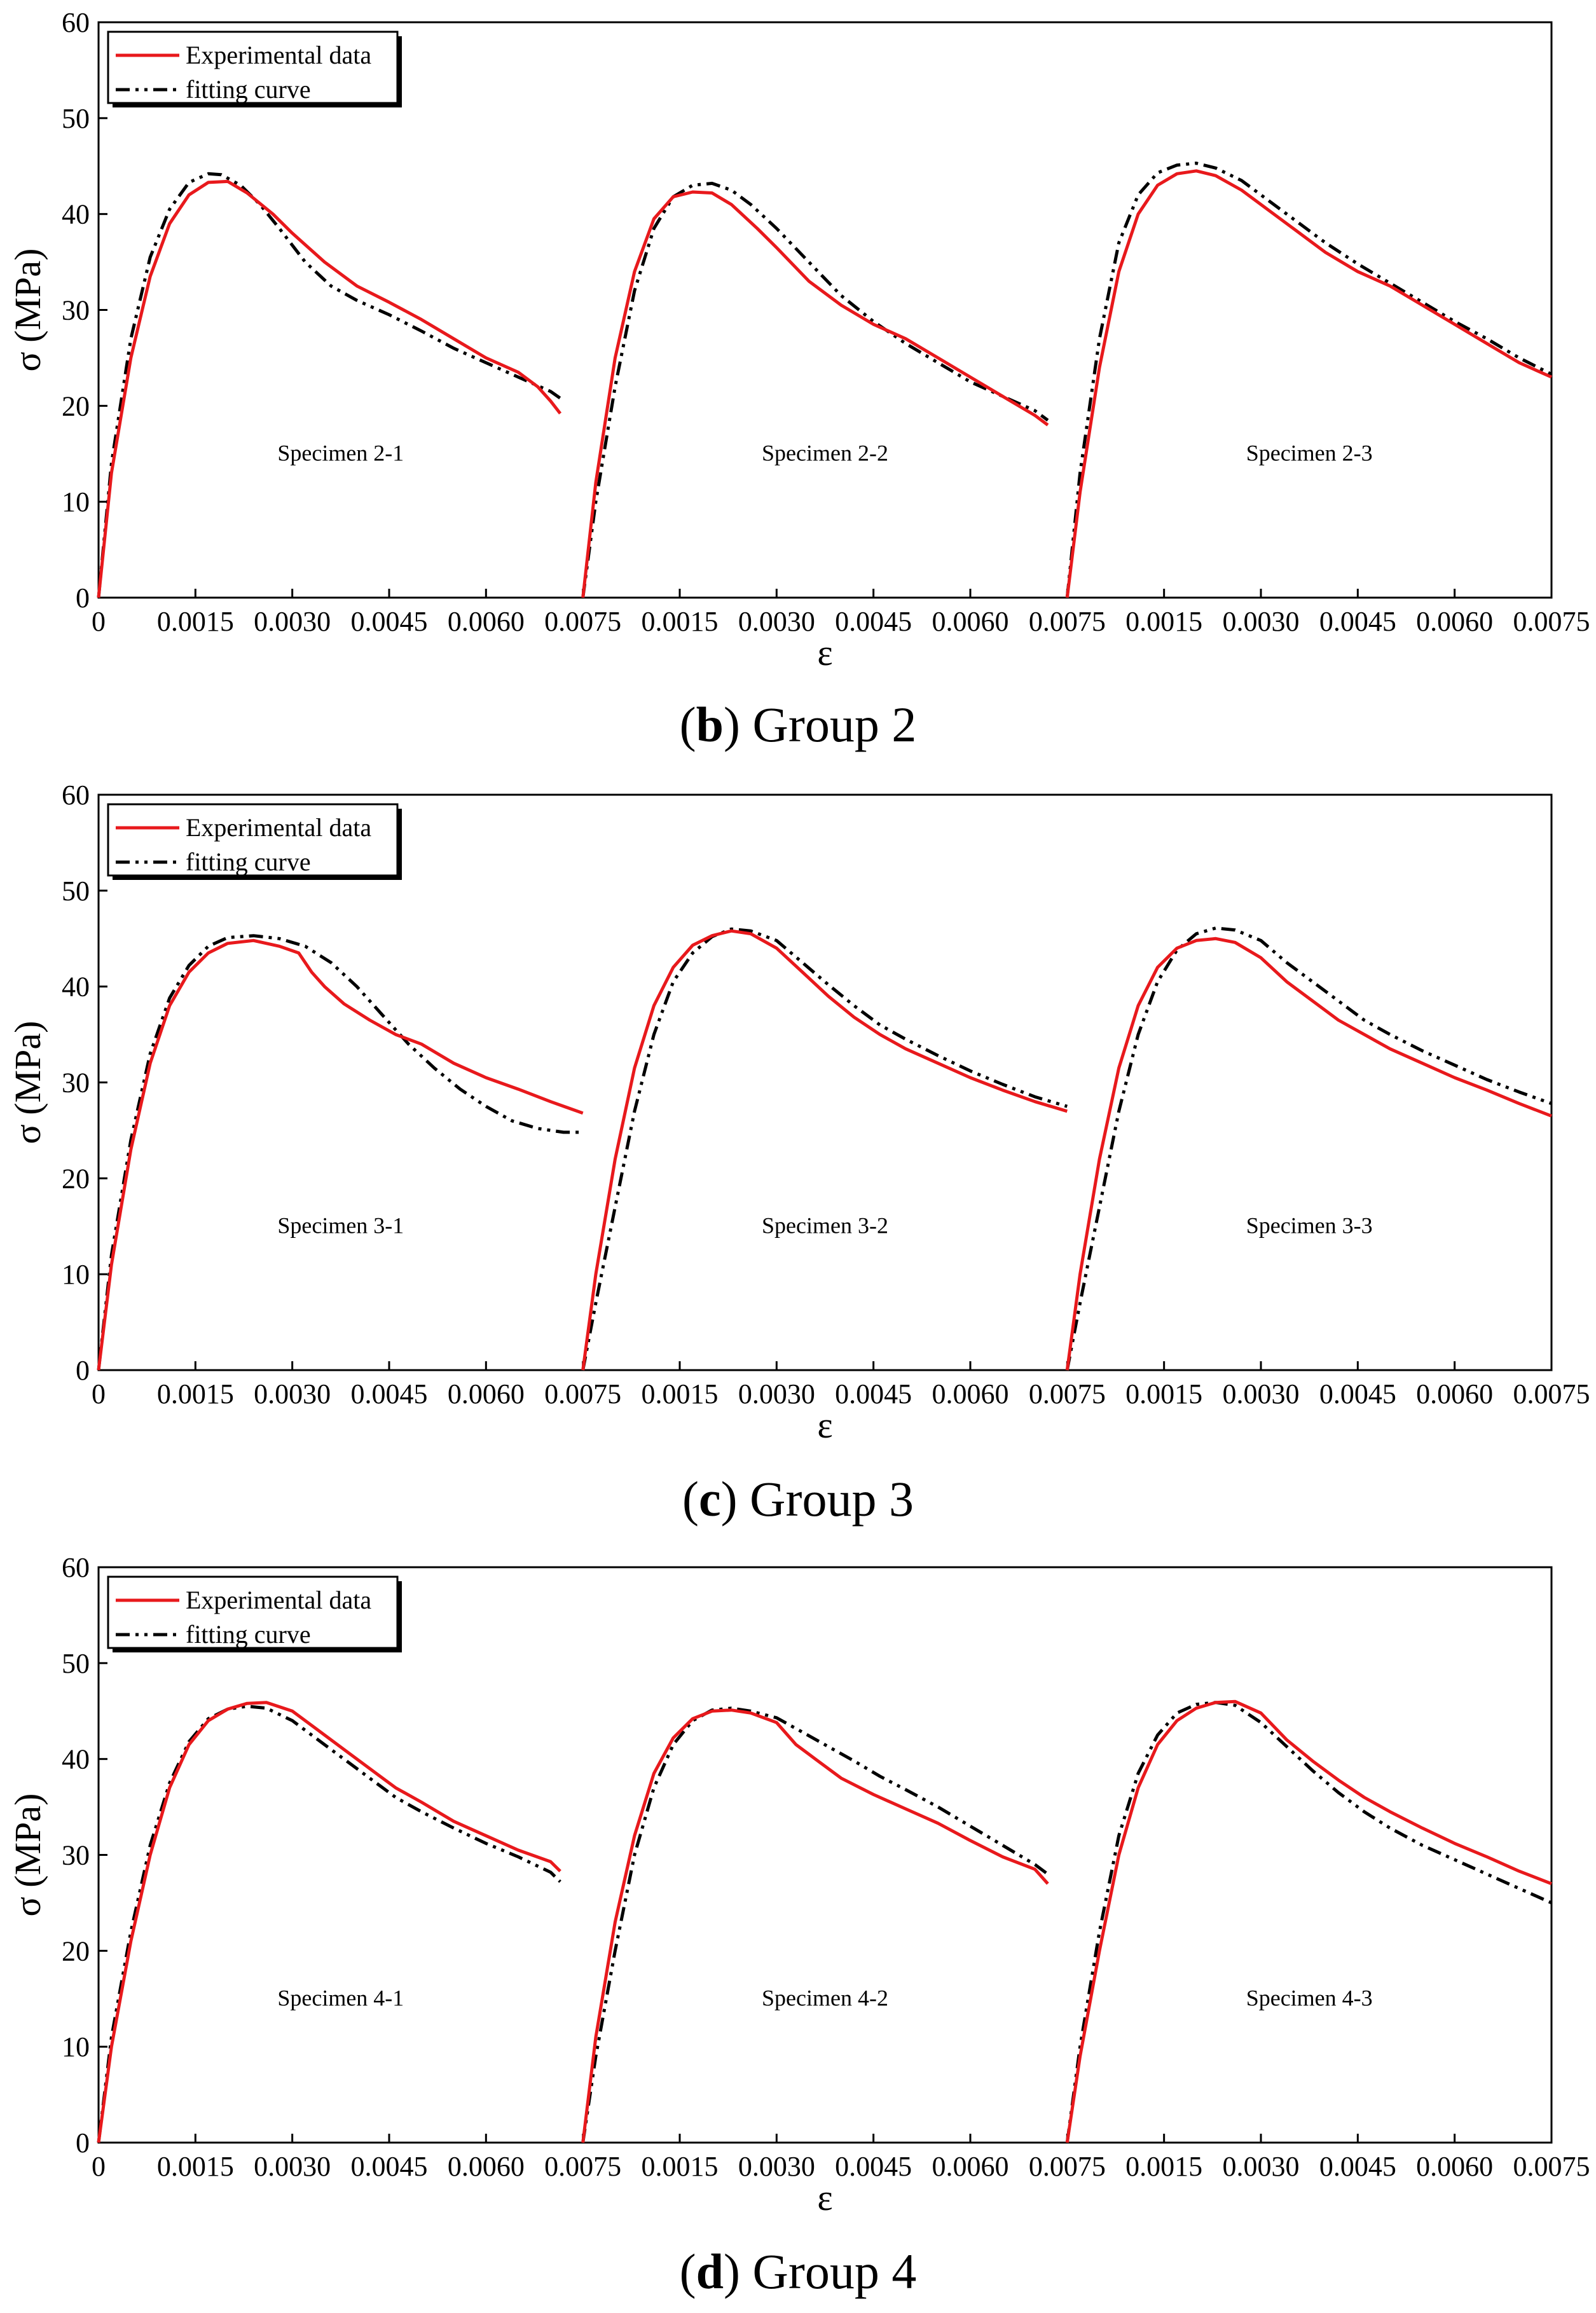 This screenshot has height=2313, width=1596. I want to click on specimen-label: Specimen 4-2, so click(825, 1997).